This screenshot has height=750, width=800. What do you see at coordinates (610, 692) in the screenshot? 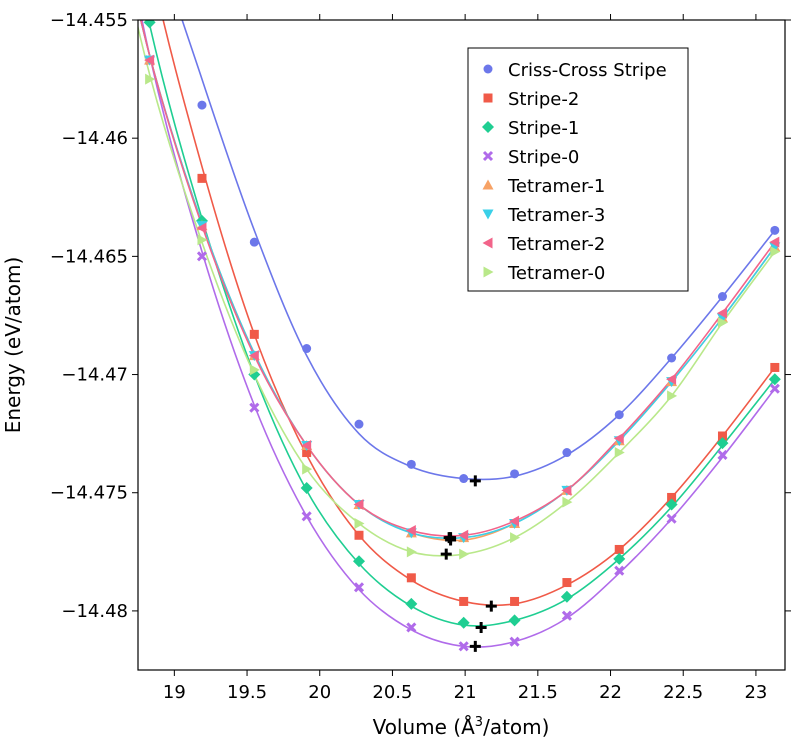
I see `x-tick-label: 22` at bounding box center [610, 692].